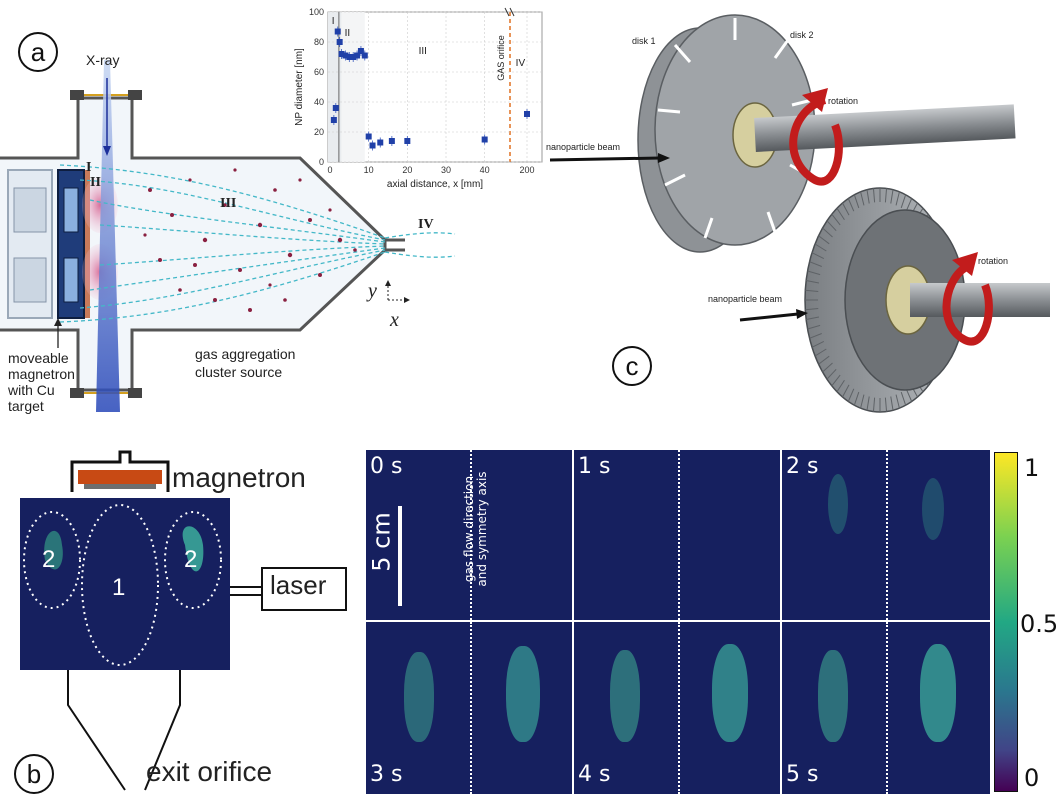  I want to click on y-tick-label: 40, so click(319, 102).